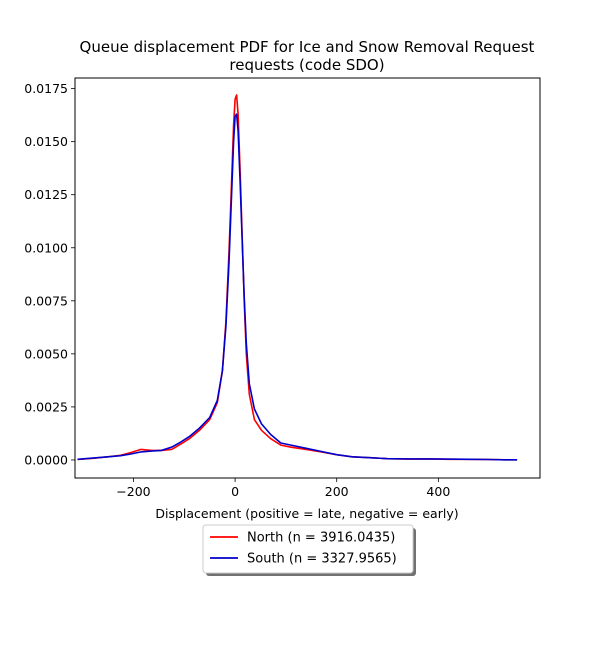 This screenshot has height=650, width=600. I want to click on x-axis-ticks: −200 0 200 400, so click(283, 488).